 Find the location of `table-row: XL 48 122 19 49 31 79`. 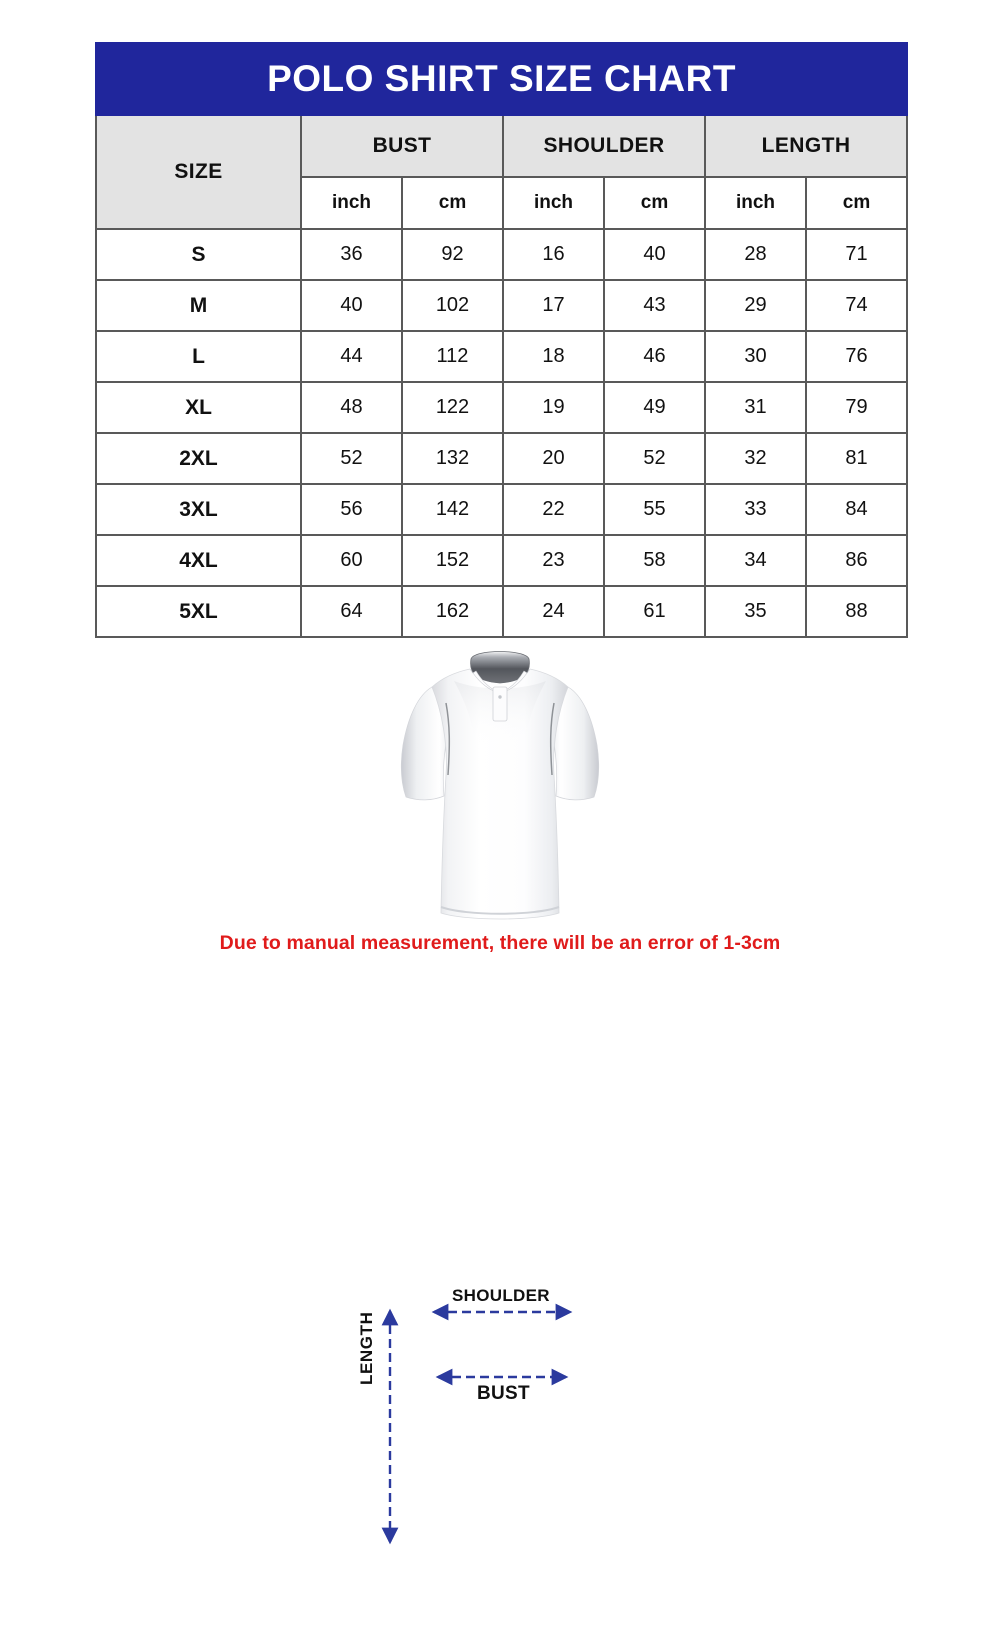

table-row: XL 48 122 19 49 31 79 is located at coordinates (502, 407).